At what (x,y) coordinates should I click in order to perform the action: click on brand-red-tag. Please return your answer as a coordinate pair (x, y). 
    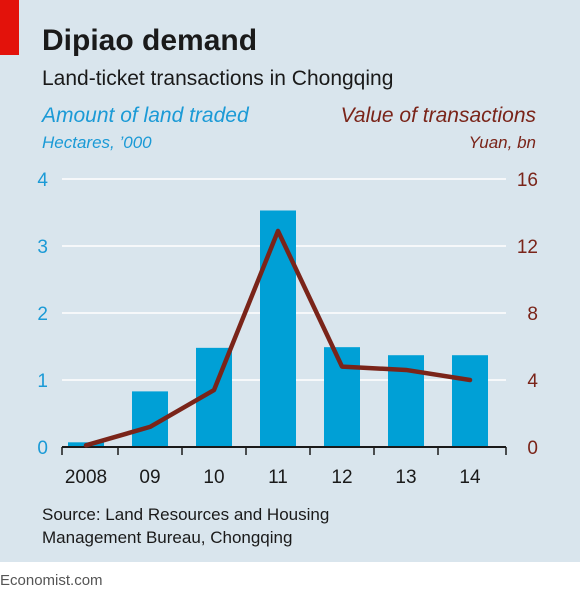
    Looking at the image, I should click on (9, 27).